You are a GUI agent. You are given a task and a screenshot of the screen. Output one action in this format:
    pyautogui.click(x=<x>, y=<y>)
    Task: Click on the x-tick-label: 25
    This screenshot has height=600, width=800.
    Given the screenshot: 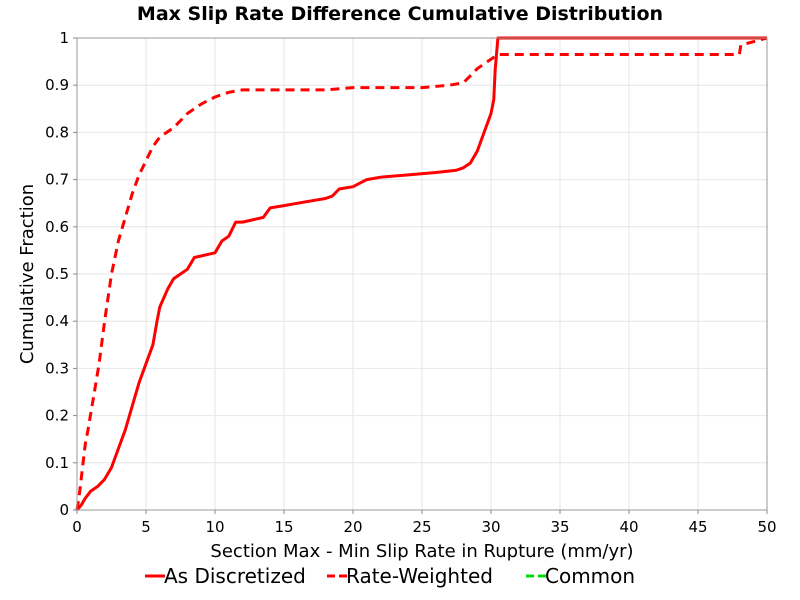 What is the action you would take?
    pyautogui.click(x=421, y=527)
    